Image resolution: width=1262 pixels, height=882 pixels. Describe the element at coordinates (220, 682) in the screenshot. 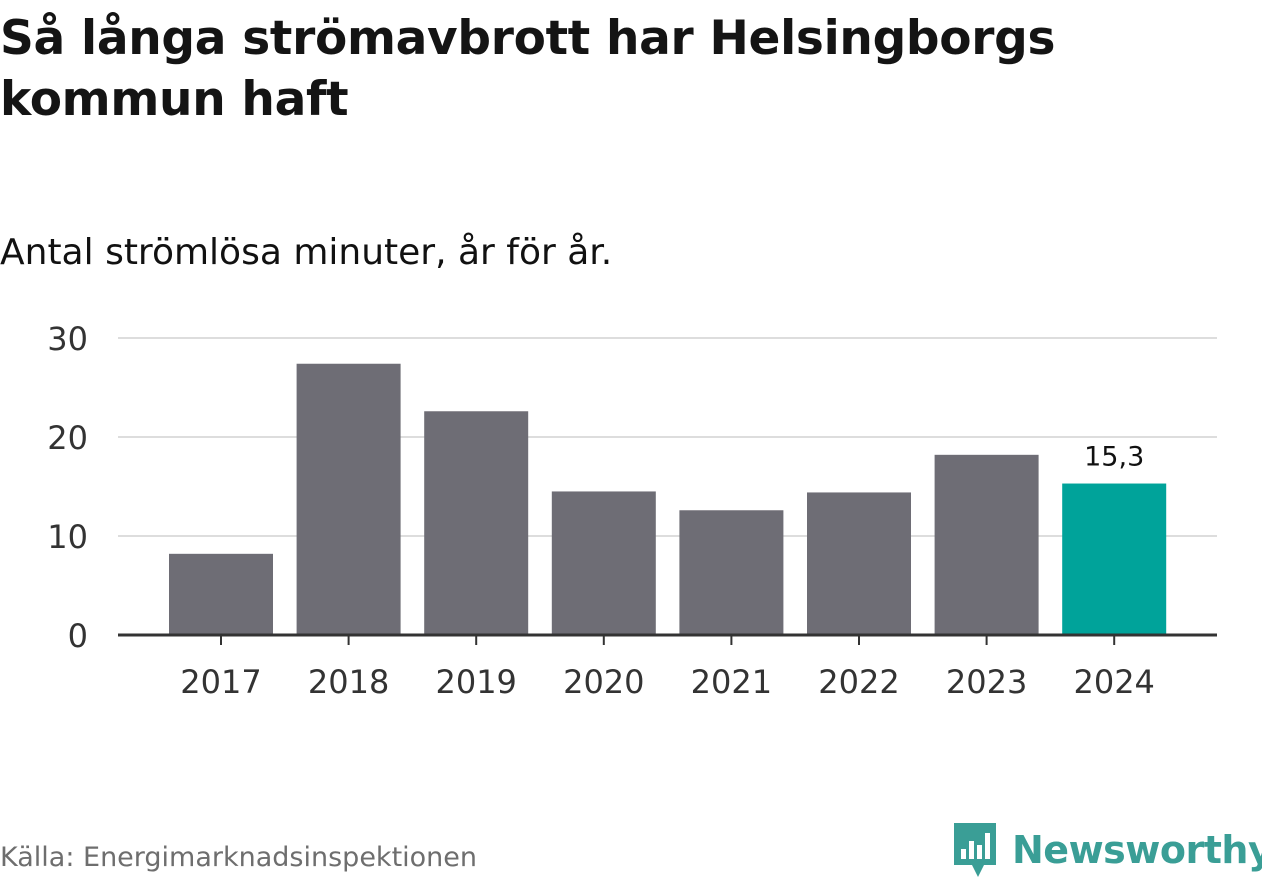

I see `x-tick-label-2017: 2017` at that location.